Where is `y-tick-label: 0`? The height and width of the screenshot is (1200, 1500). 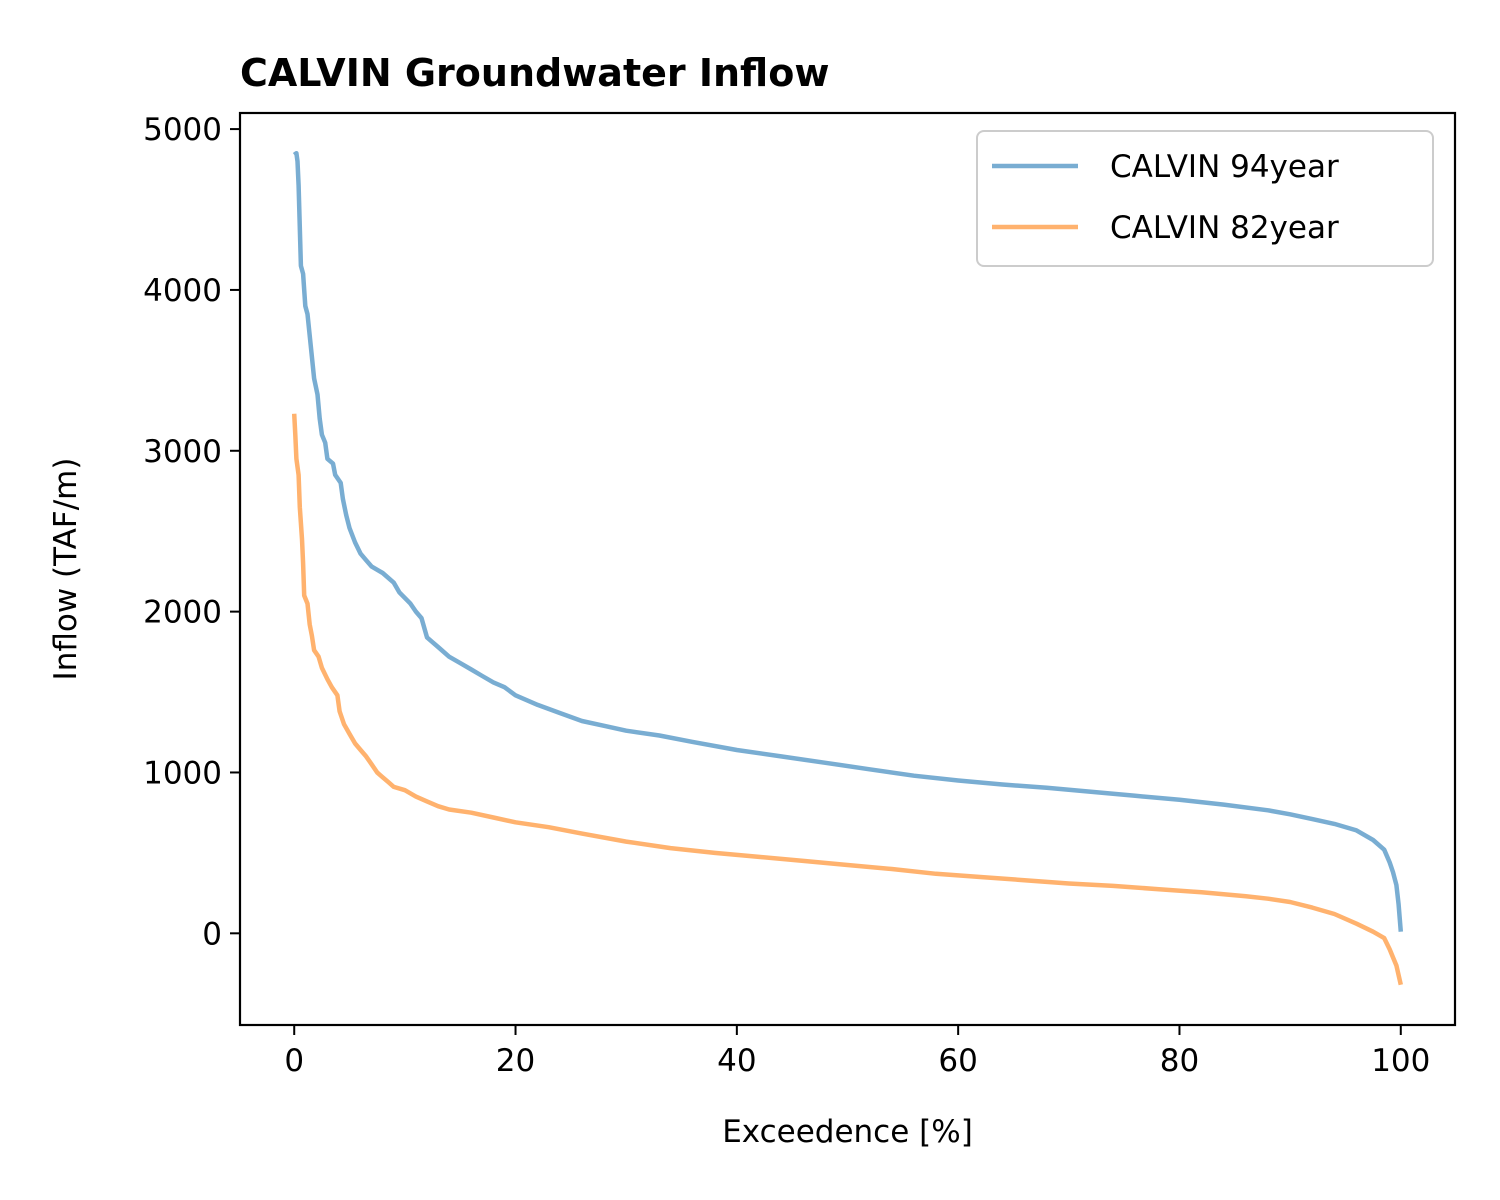 y-tick-label: 0 is located at coordinates (212, 934).